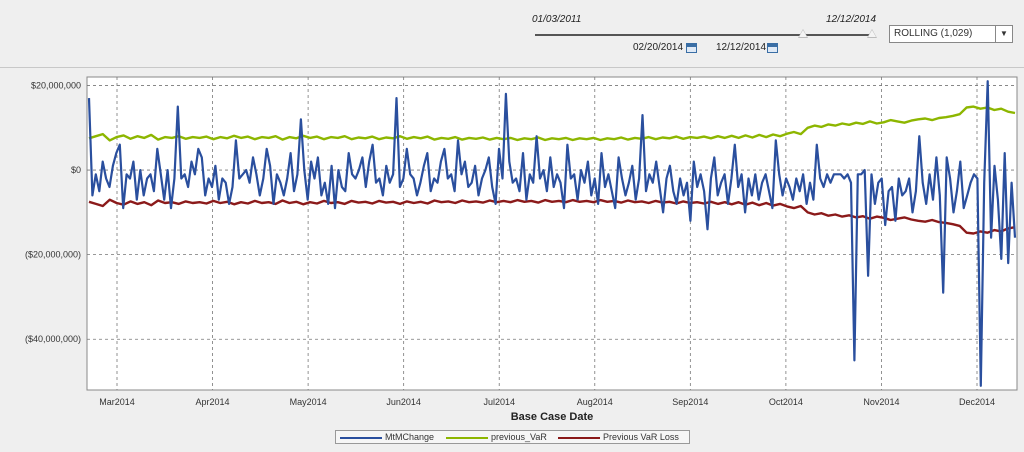 This screenshot has width=1024, height=452. What do you see at coordinates (213, 402) in the screenshot?
I see `x-tick-label: Apr2014` at bounding box center [213, 402].